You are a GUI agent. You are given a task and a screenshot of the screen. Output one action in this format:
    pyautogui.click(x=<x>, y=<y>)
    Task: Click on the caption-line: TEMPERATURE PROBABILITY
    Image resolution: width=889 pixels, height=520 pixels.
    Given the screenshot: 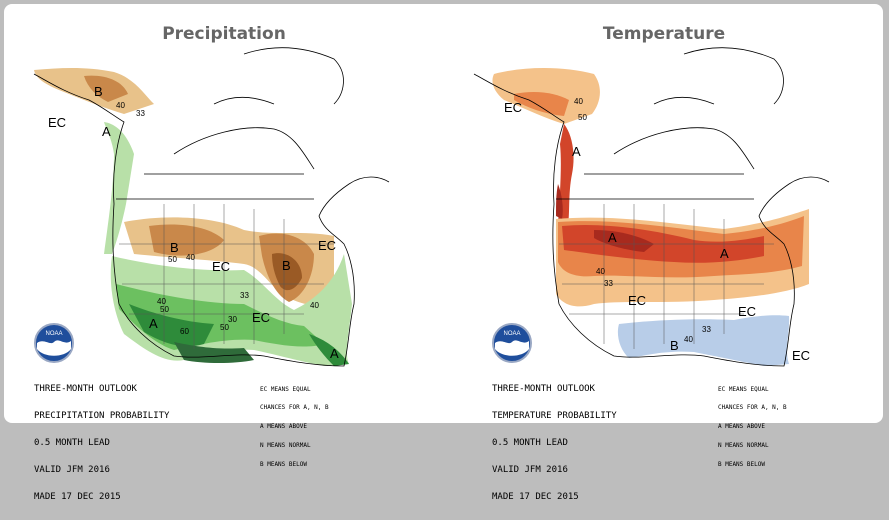 What is the action you would take?
    pyautogui.click(x=554, y=416)
    